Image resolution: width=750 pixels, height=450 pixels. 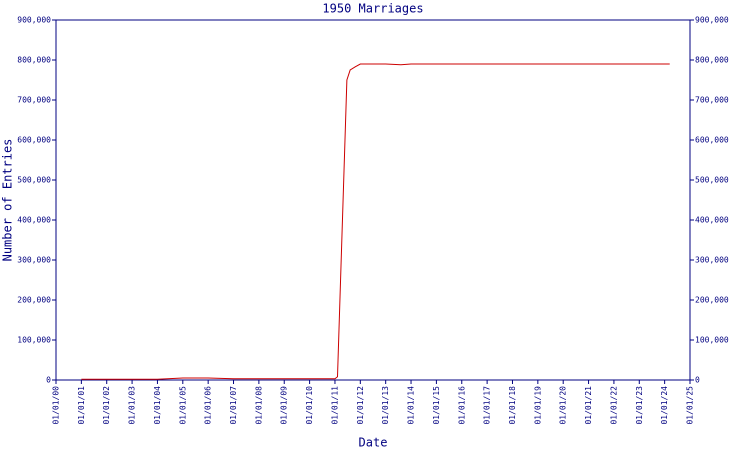 What do you see at coordinates (712, 60) in the screenshot?
I see `y2-tick-label: 800,000` at bounding box center [712, 60].